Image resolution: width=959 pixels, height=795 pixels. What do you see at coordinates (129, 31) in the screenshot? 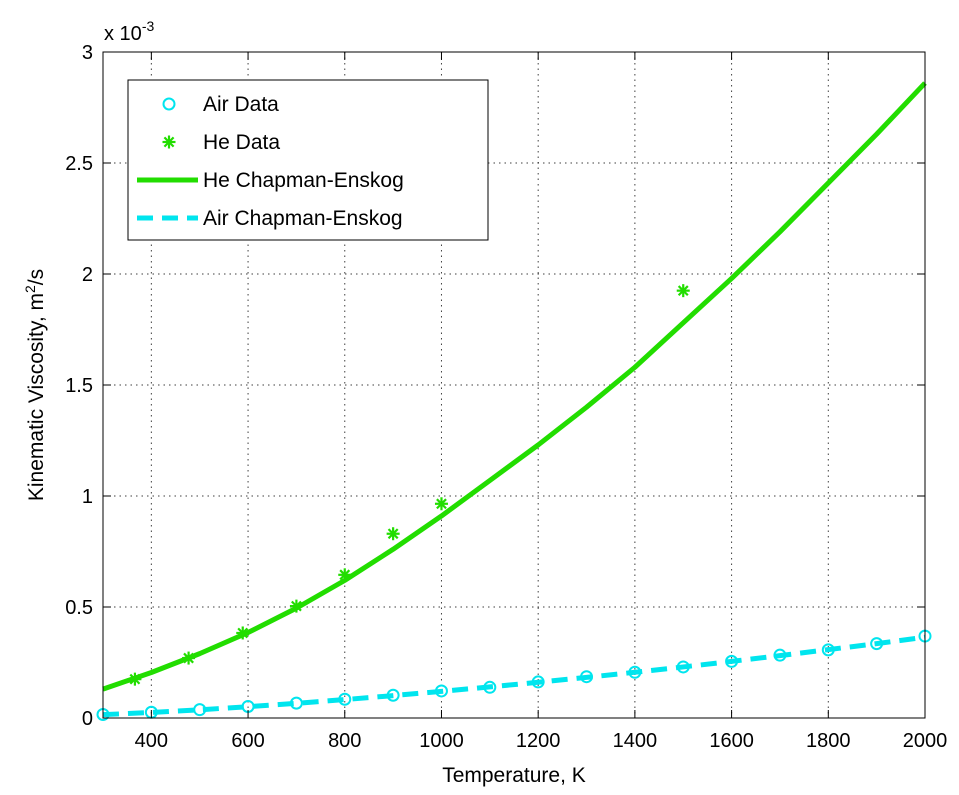
I see `y-axis-exponent: x 10-3` at bounding box center [129, 31].